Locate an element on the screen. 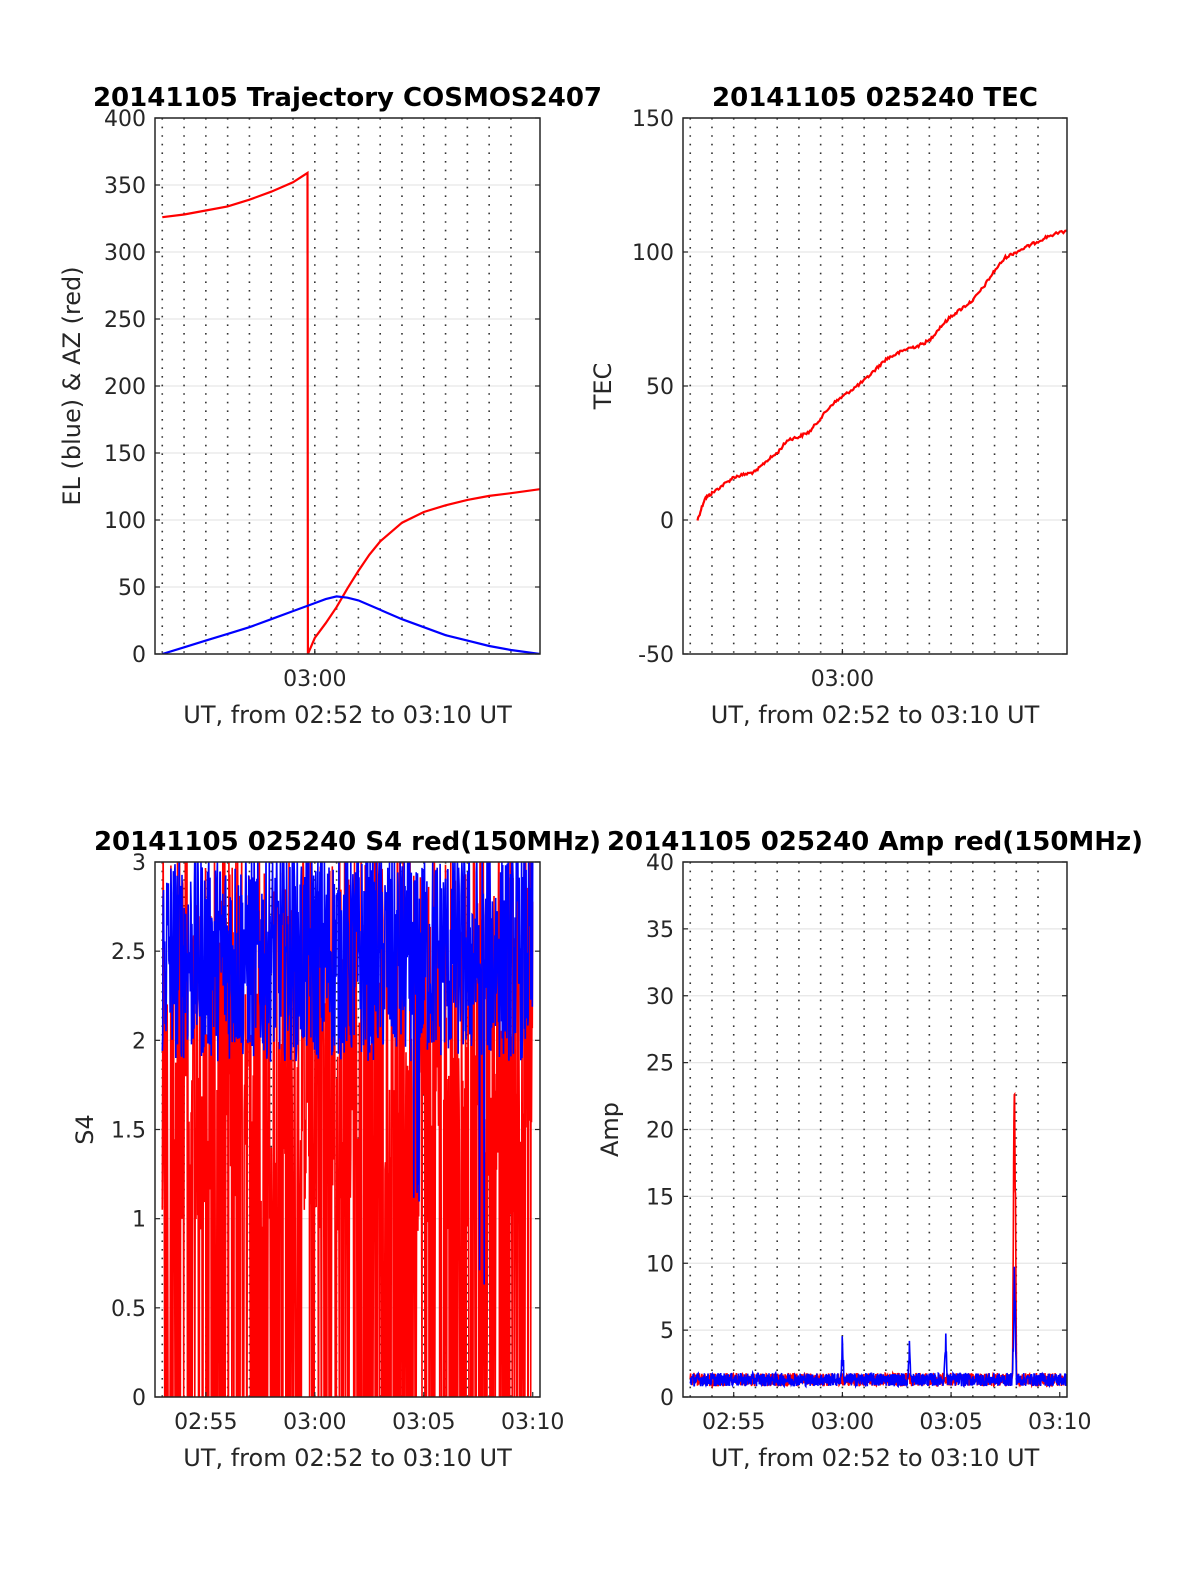  y-axis-label: S4 is located at coordinates (85, 1129).